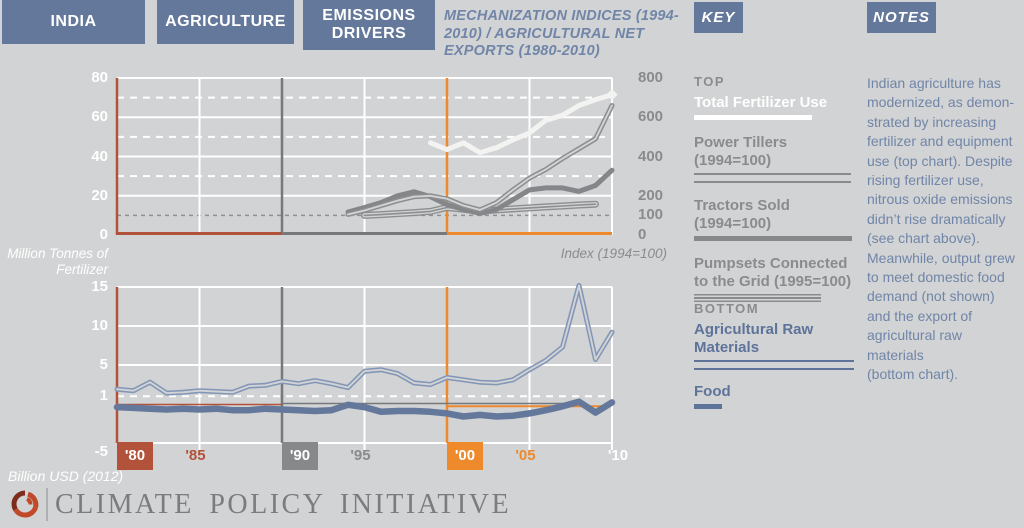 This screenshot has width=1024, height=528. I want to click on key-item: Total Fertilizer Use, so click(776, 107).